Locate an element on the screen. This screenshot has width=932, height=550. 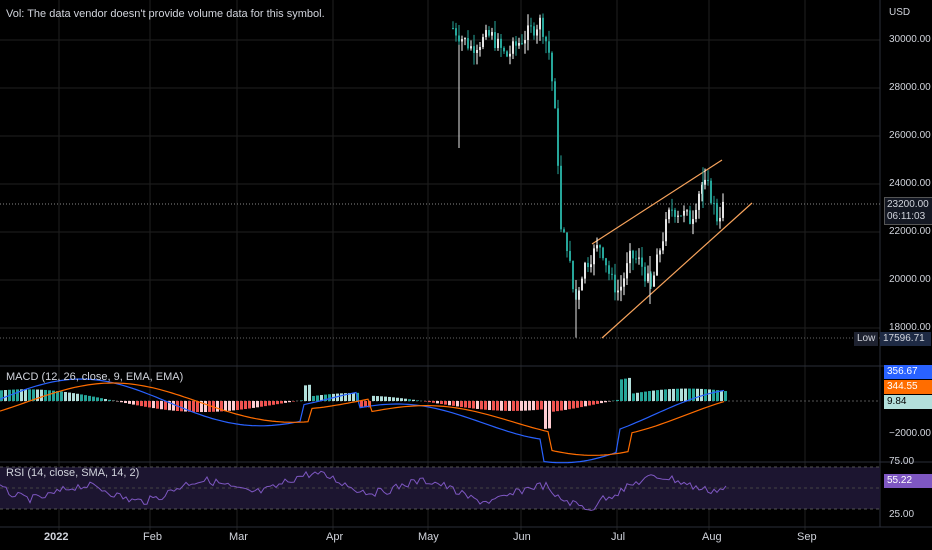
candle-countdown: 06:11:03 is located at coordinates (906, 216).